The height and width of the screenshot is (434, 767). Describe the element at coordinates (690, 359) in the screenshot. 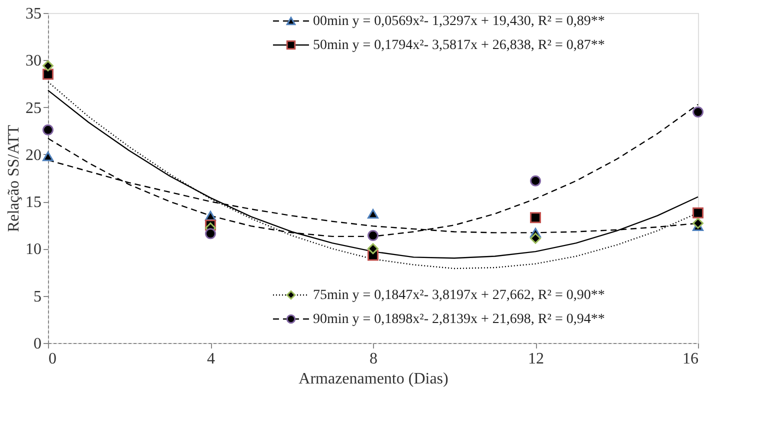

I see `x-tick-label: 16` at that location.